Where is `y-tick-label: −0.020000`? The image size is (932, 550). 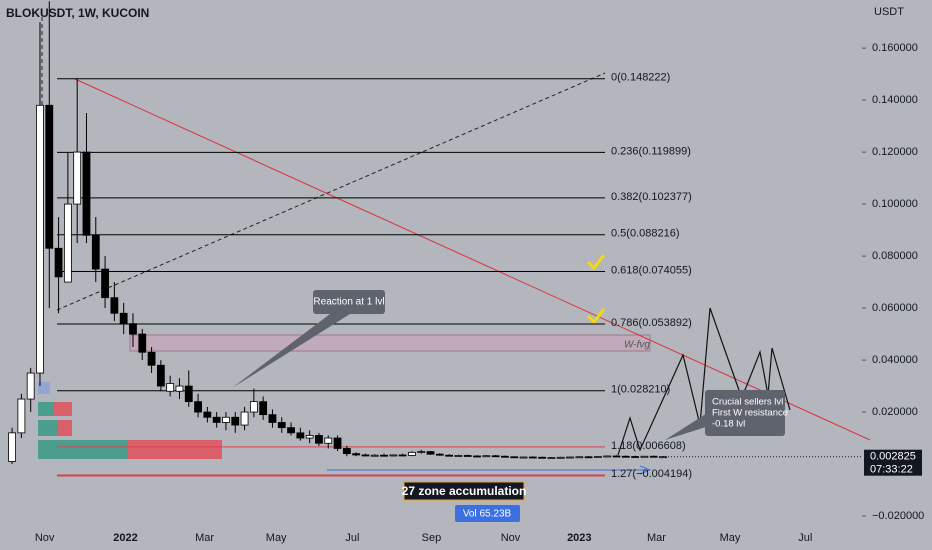
y-tick-label: −0.020000 is located at coordinates (898, 516).